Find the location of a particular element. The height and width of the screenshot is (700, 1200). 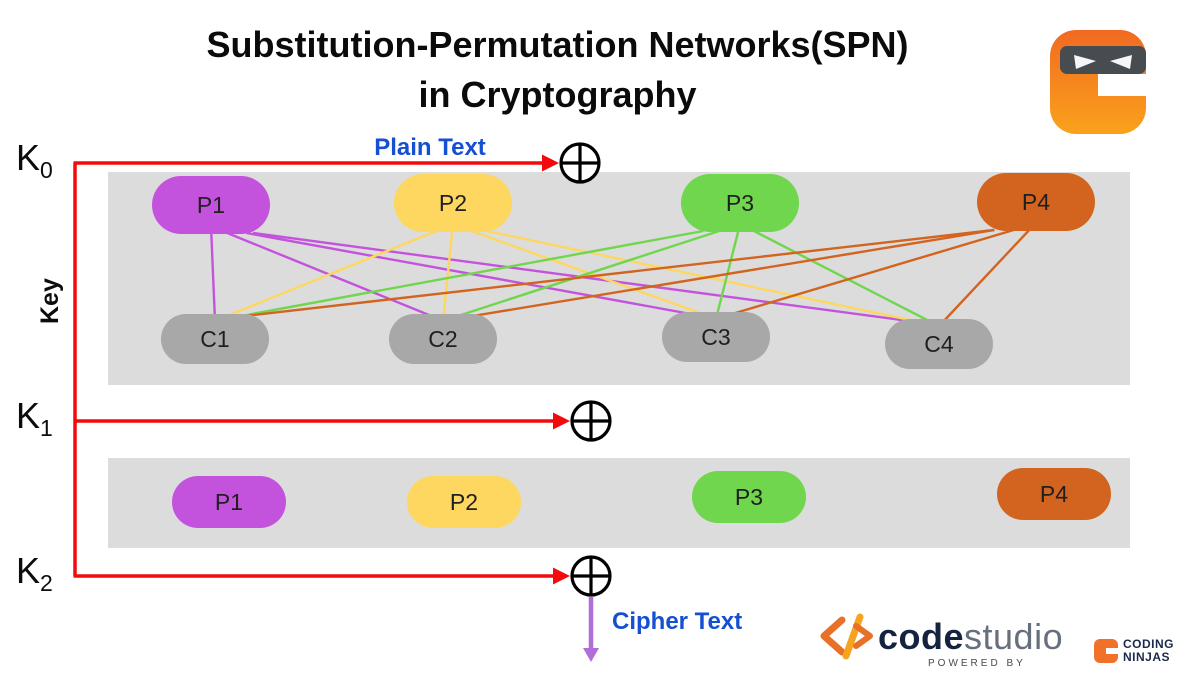

coding-ninjas-line2: NINJAS is located at coordinates (1147, 657).